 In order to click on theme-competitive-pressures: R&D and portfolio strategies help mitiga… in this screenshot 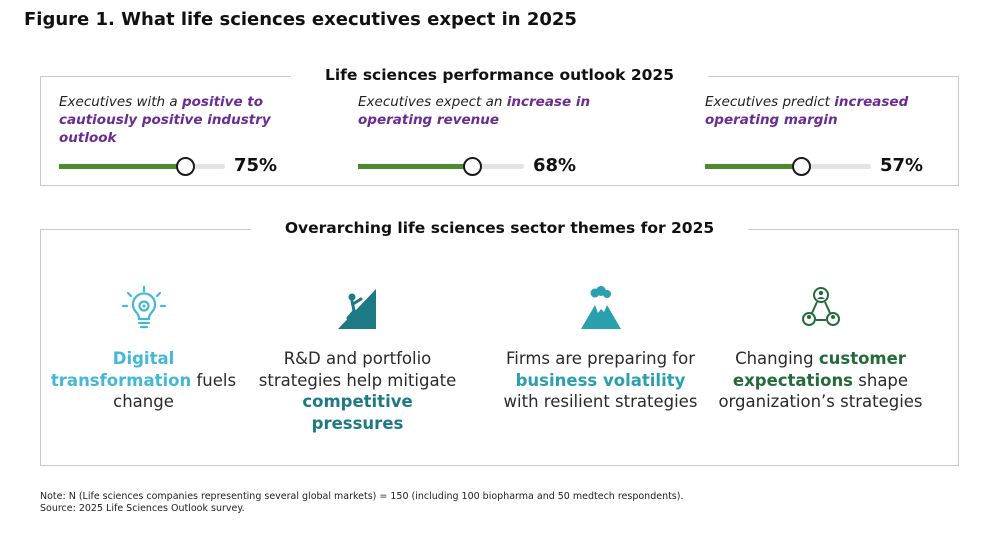, I will do `click(357, 359)`.